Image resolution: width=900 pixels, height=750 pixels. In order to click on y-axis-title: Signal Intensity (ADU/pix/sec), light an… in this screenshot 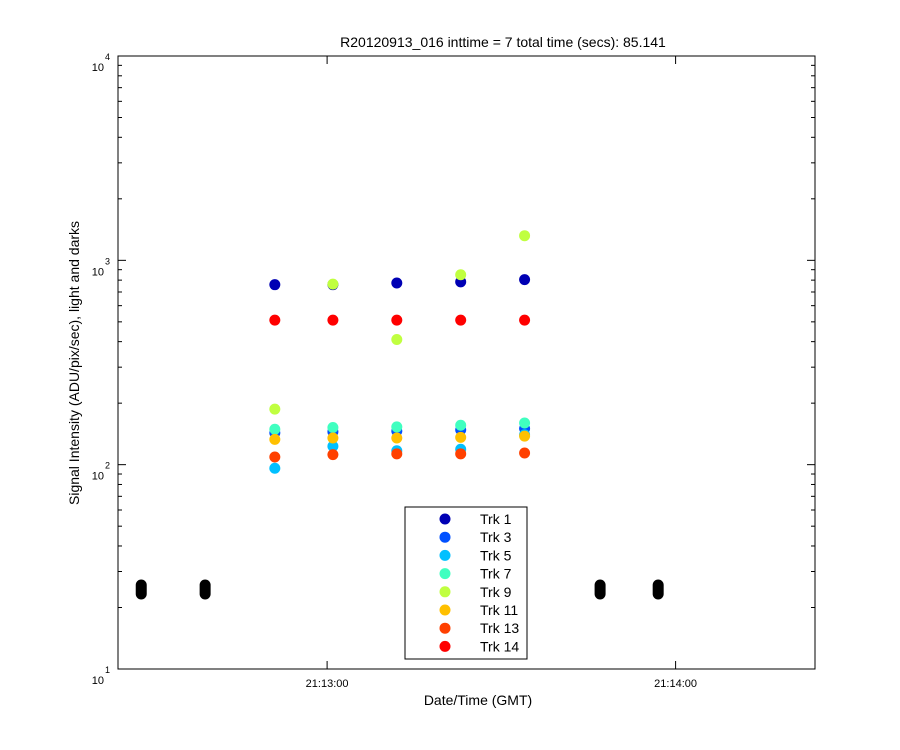, I will do `click(74, 363)`.